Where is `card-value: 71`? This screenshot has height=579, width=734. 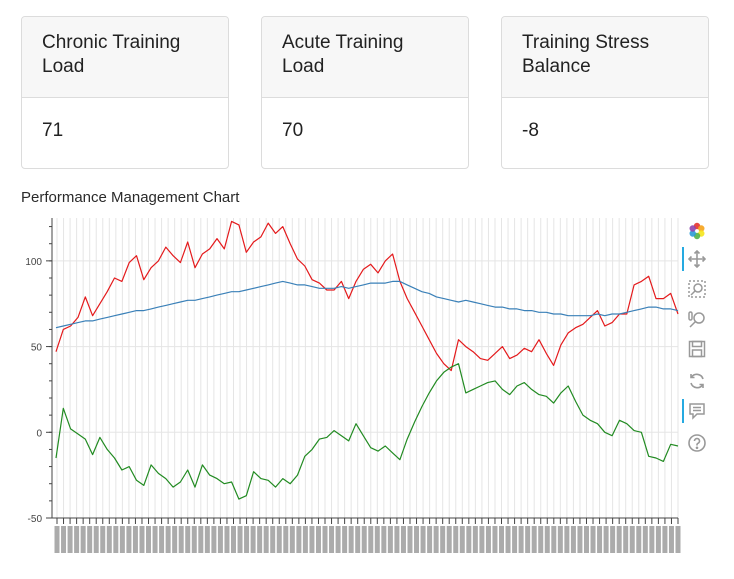 card-value: 71 is located at coordinates (53, 130).